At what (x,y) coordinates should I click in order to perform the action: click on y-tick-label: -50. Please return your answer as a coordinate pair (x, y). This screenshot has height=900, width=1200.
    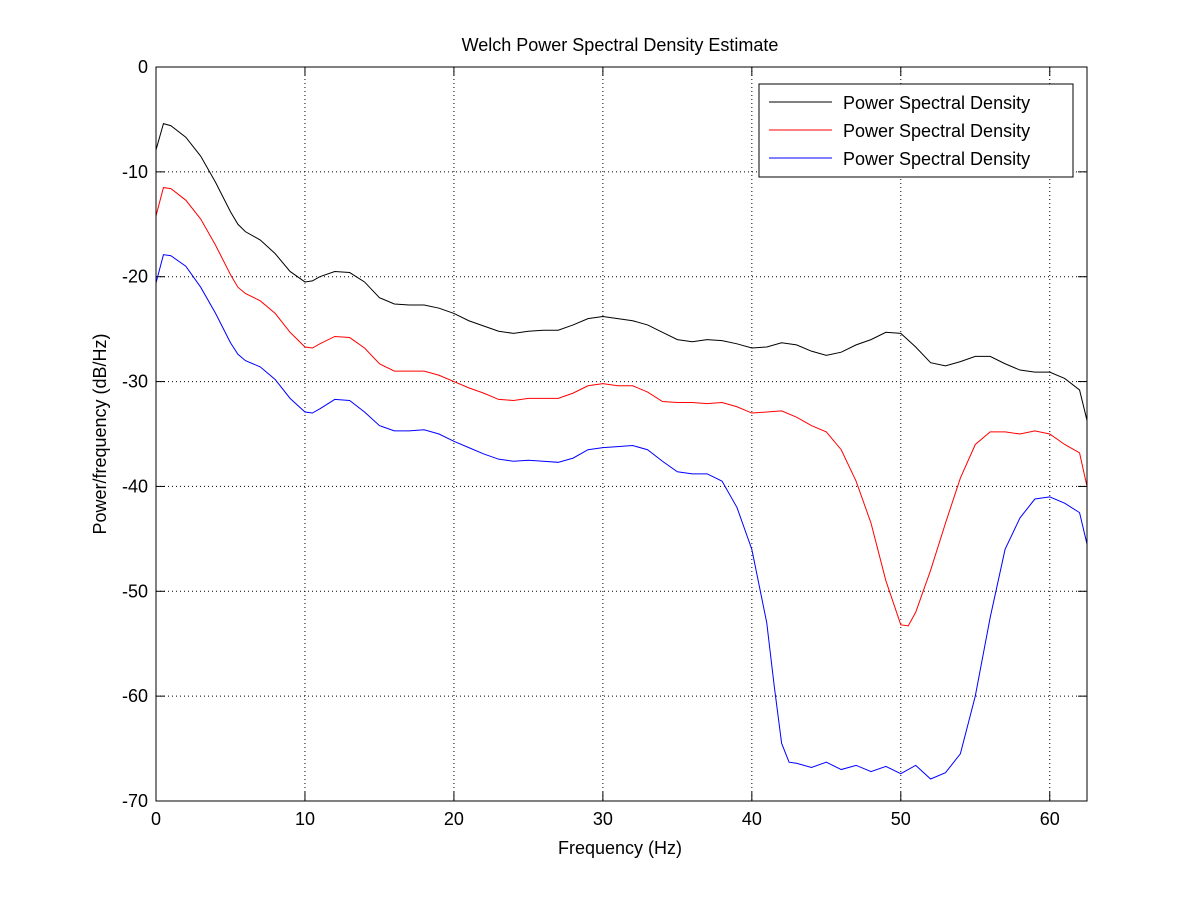
    Looking at the image, I should click on (135, 591).